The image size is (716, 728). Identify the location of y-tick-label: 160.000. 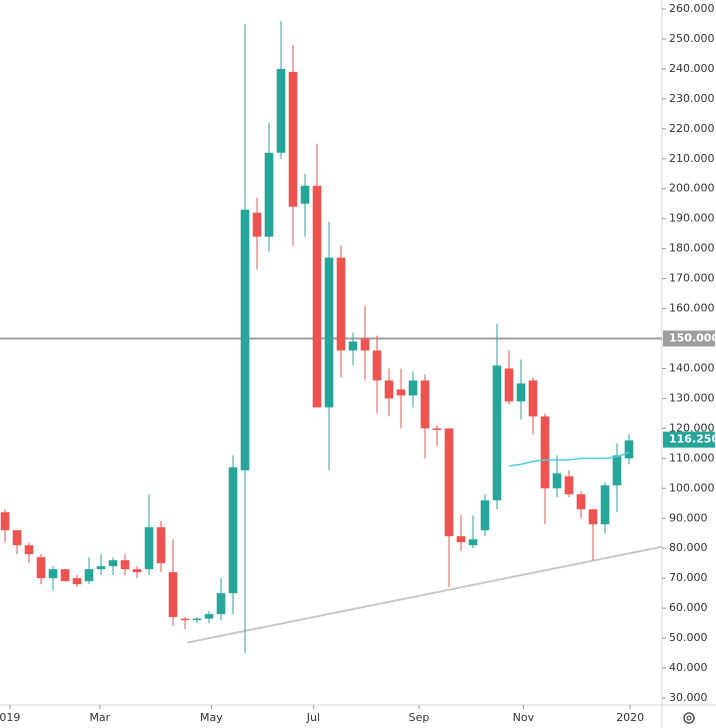
(692, 308).